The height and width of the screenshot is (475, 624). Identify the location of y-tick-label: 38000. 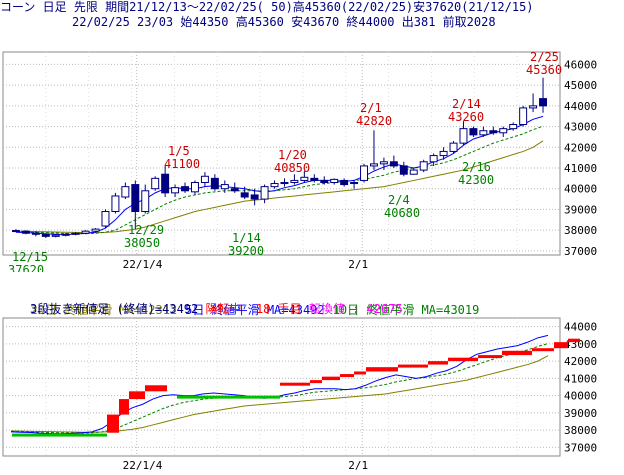
(580, 430).